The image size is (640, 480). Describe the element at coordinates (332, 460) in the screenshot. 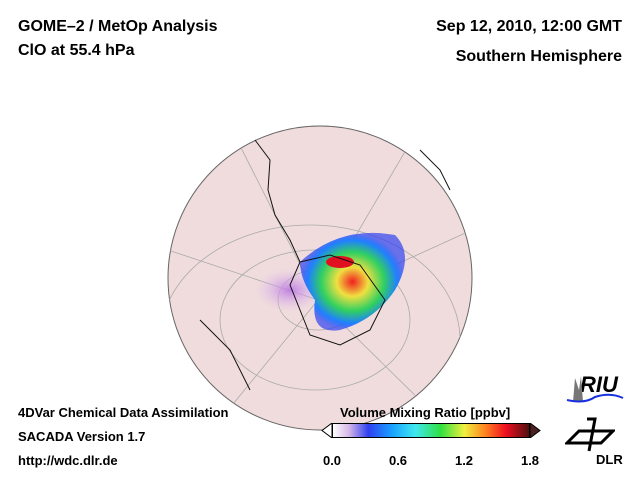

I see `colorbar-tick: 0.0` at that location.